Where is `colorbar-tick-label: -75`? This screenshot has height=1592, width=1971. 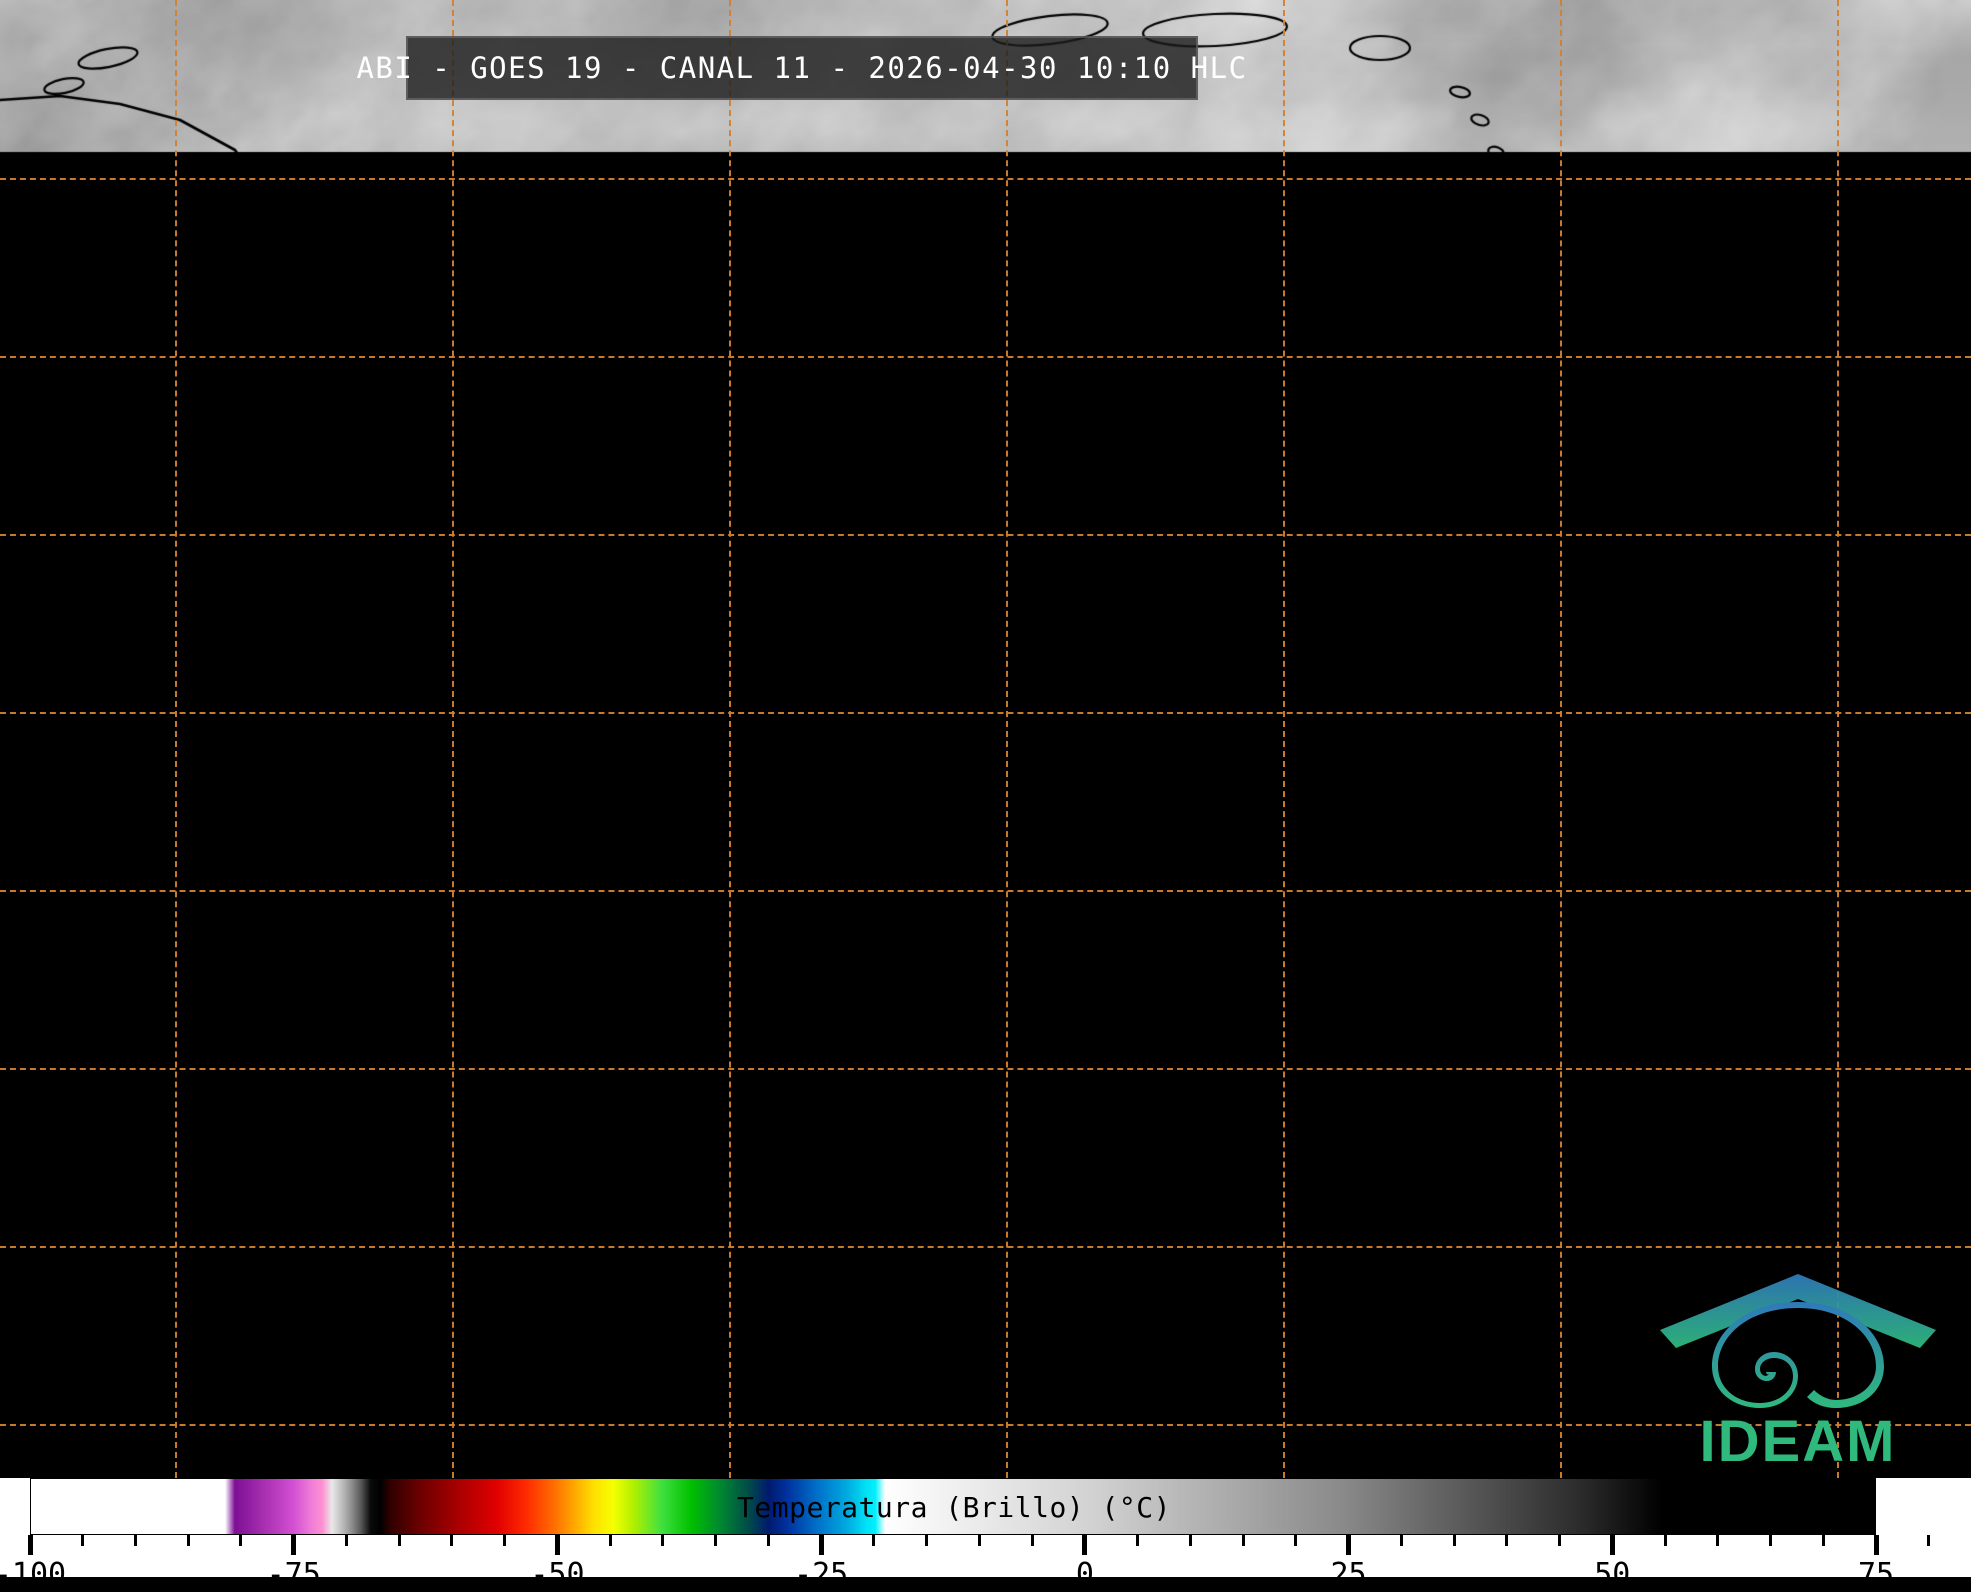
colorbar-tick-label: -75 is located at coordinates (293, 1574).